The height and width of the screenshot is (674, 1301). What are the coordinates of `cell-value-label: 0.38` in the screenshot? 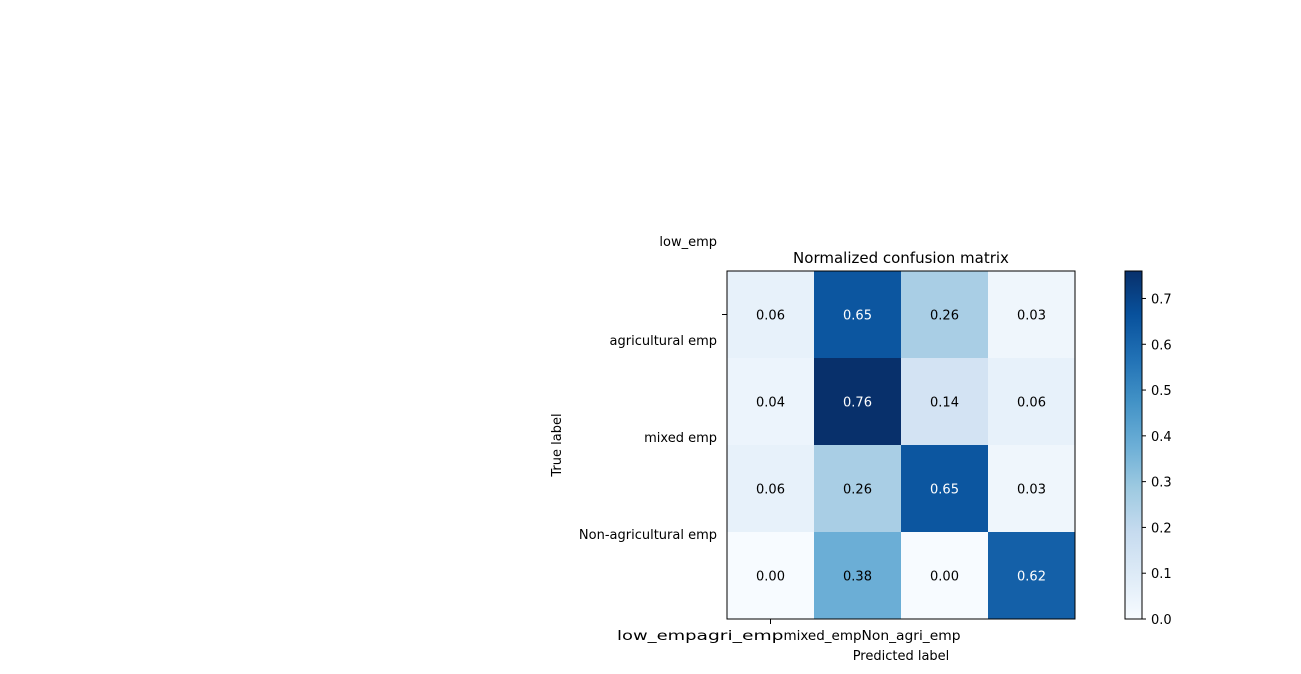 It's located at (857, 577).